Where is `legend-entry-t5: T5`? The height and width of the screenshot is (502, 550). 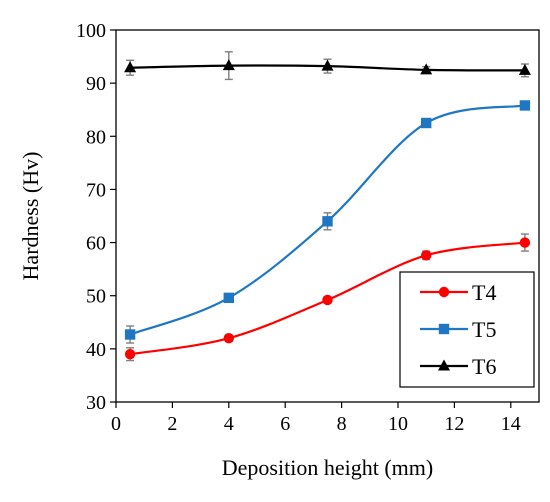
legend-entry-t5: T5 is located at coordinates (458, 329).